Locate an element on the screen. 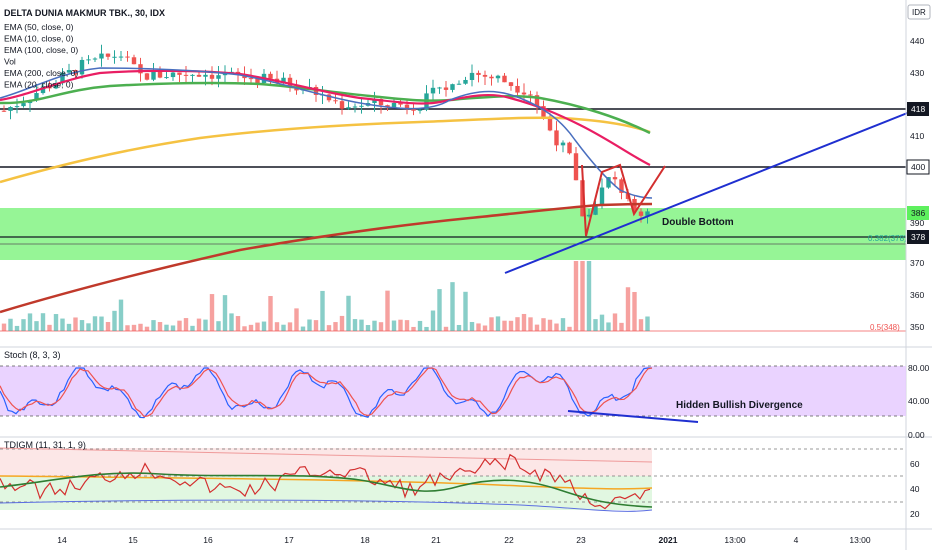 This screenshot has height=555, width=932. stoch-k-line is located at coordinates (326, 393).